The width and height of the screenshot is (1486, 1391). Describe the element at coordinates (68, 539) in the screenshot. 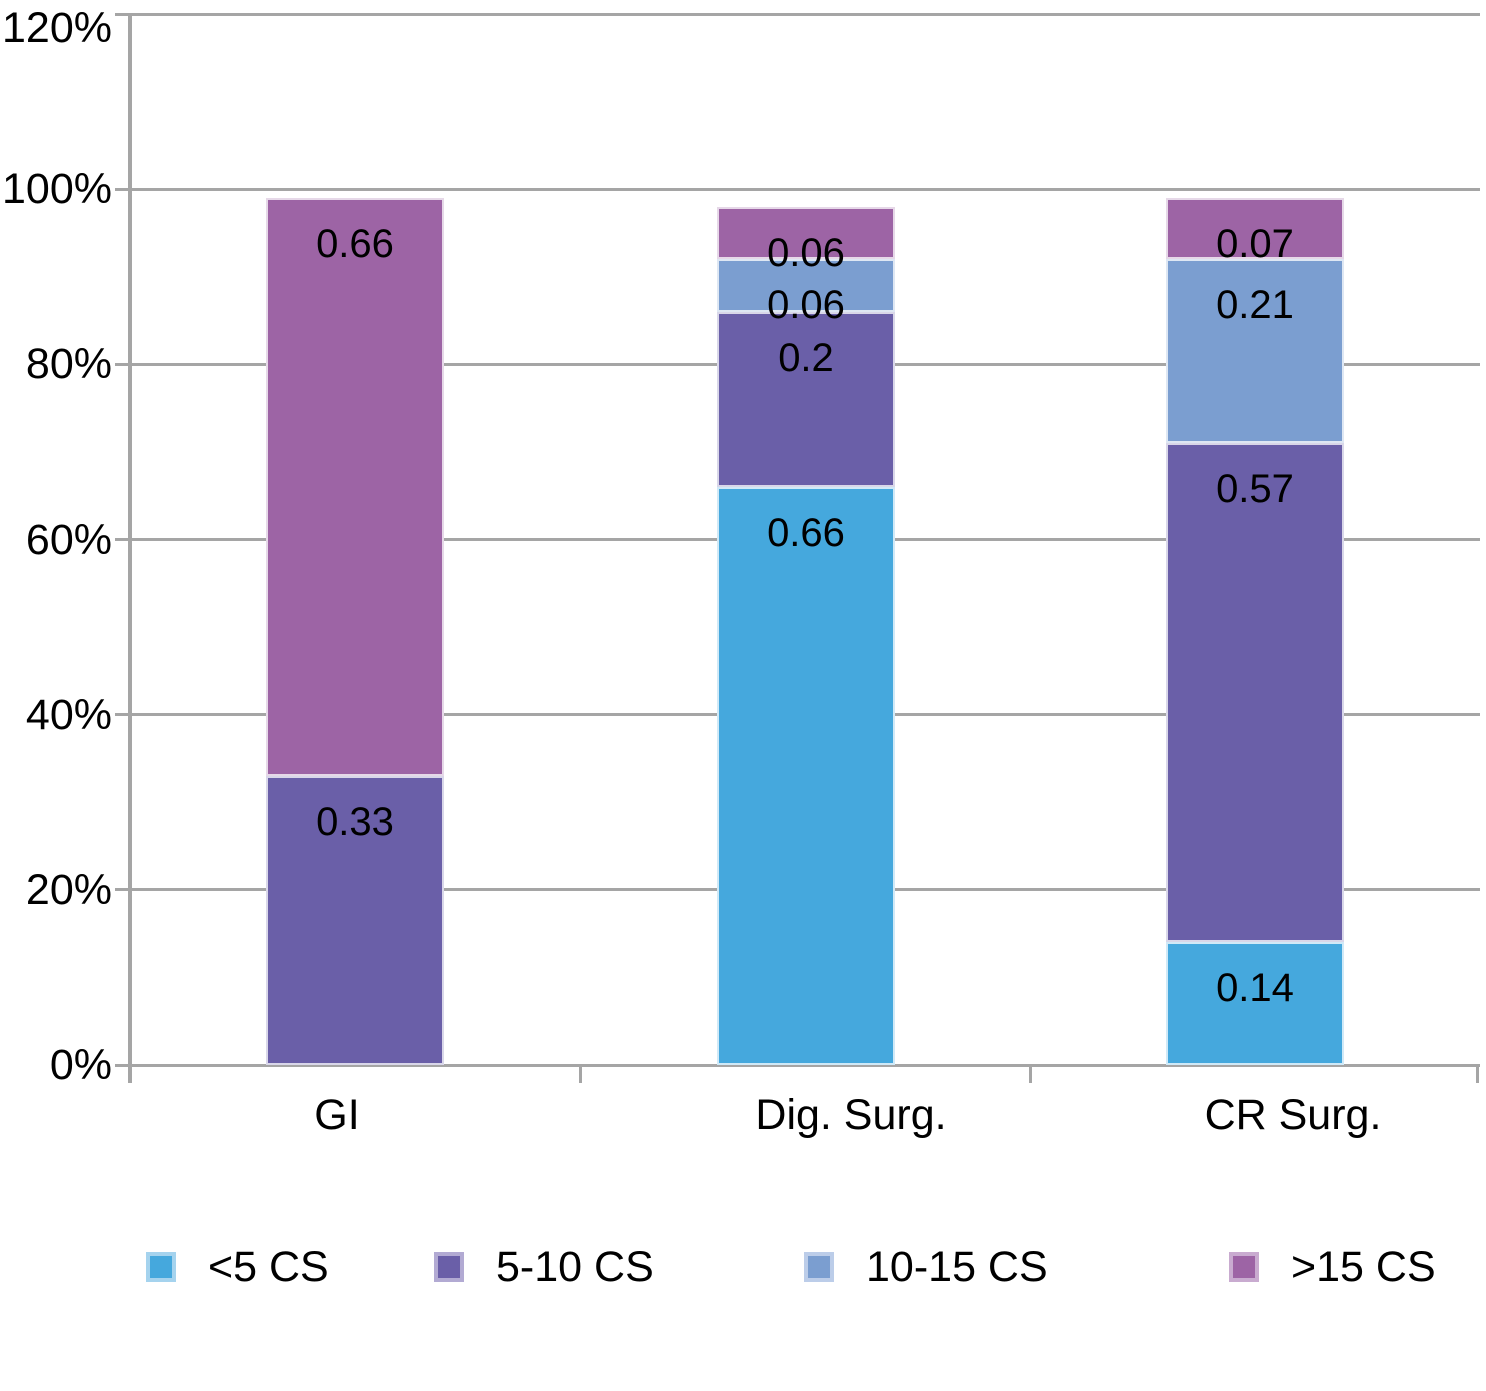

I see `y-axis-tick-label: 60%` at that location.